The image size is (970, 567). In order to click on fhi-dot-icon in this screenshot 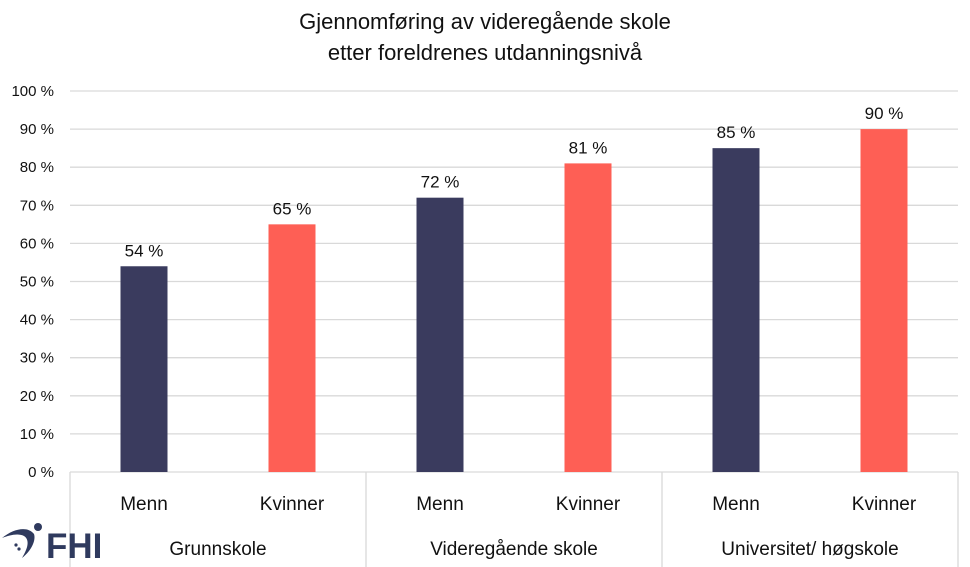, I will do `click(38, 527)`.